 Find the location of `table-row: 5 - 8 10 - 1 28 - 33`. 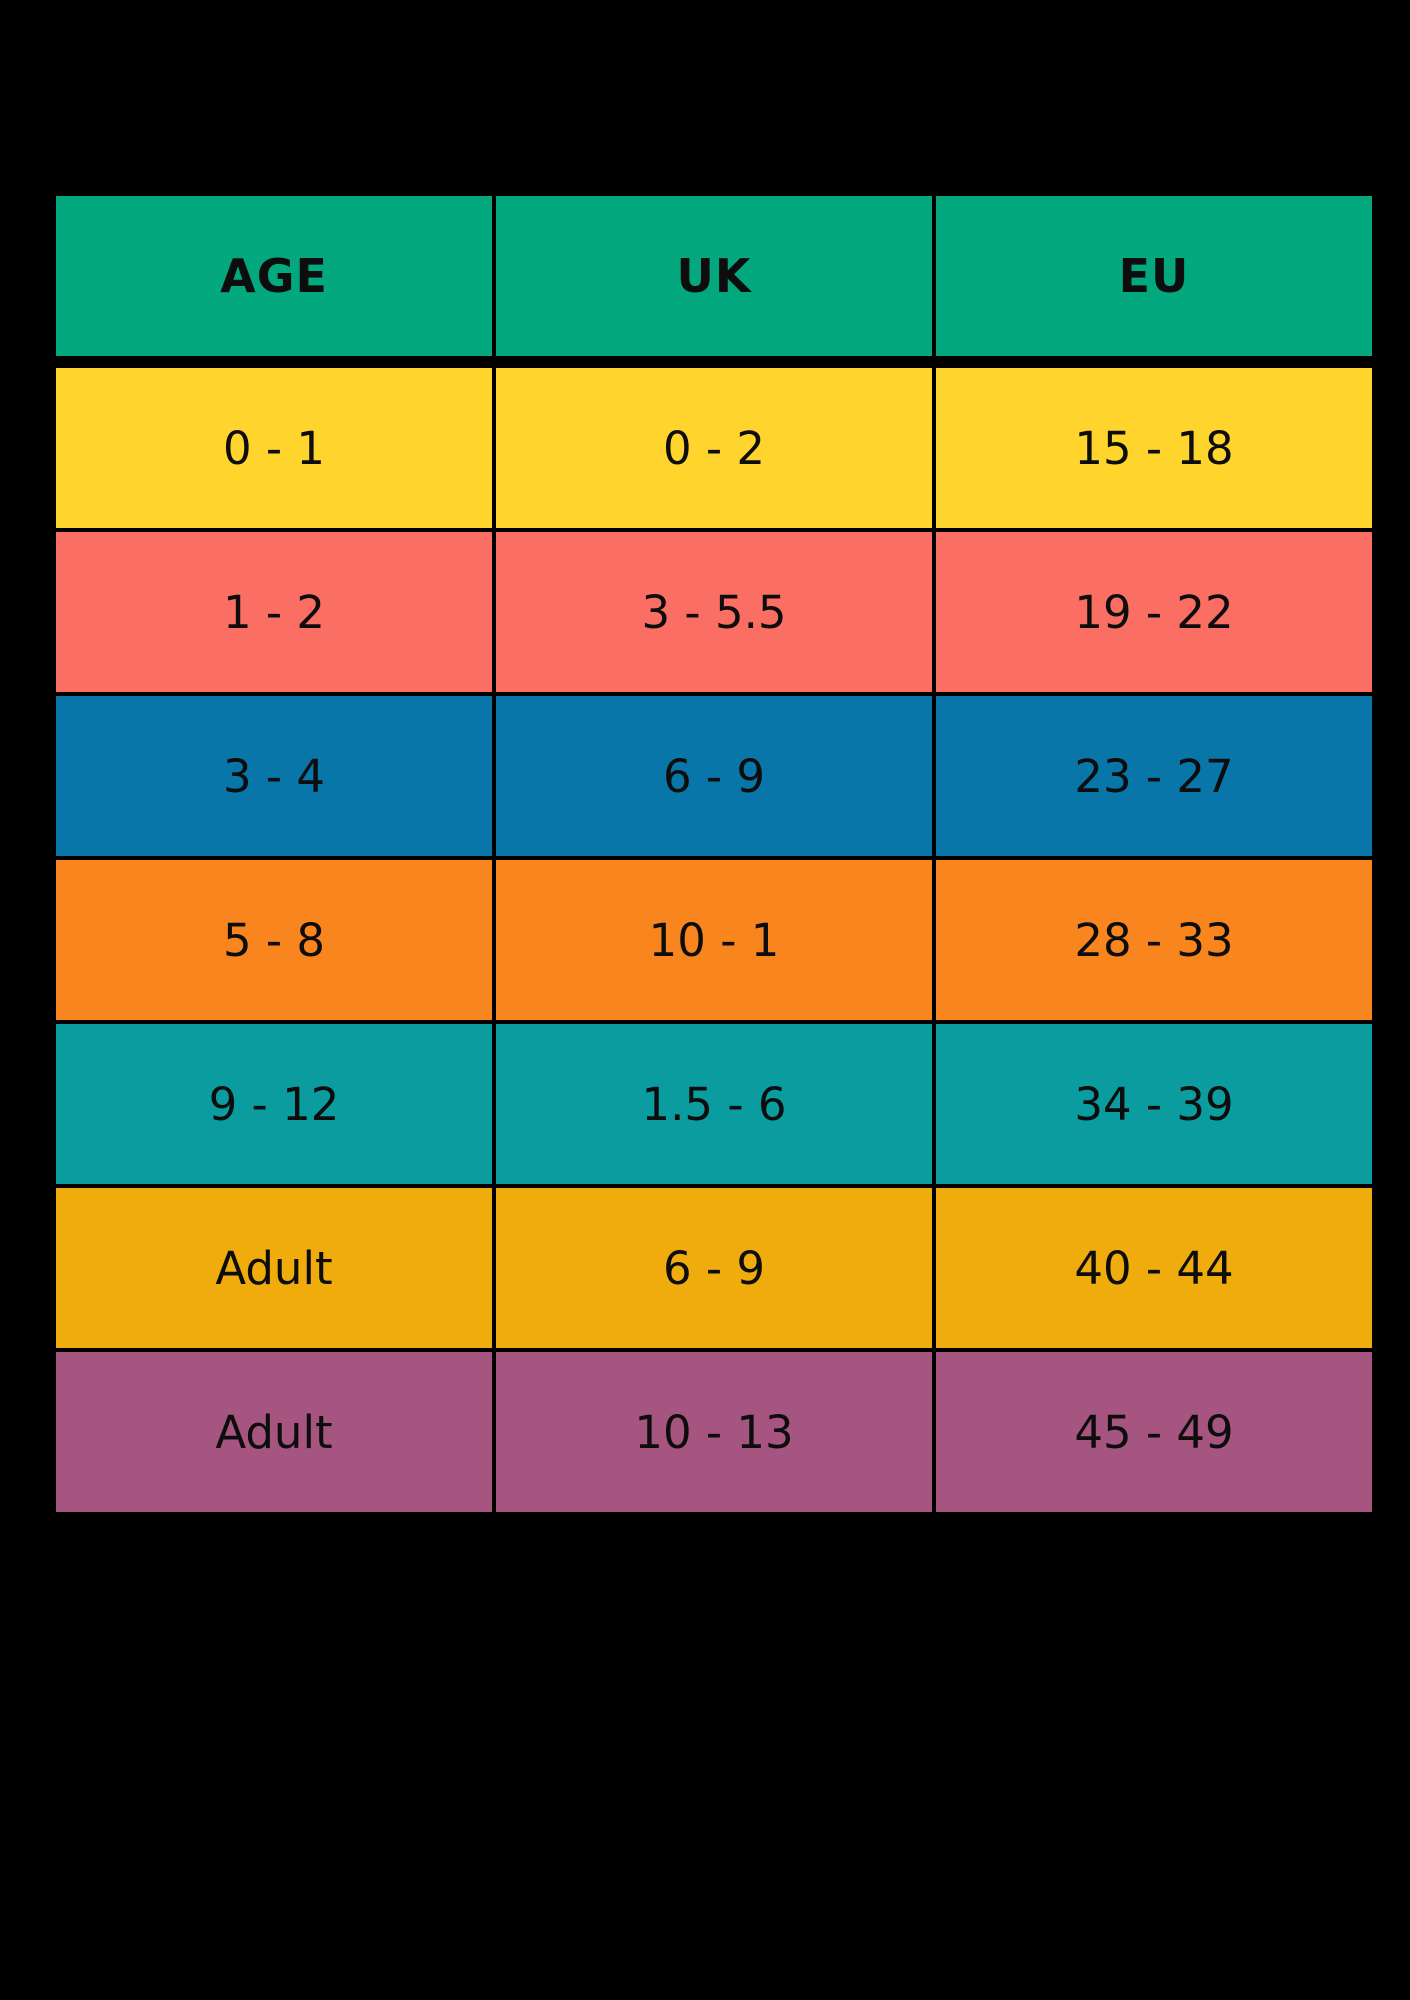

table-row: 5 - 8 10 - 1 28 - 33 is located at coordinates (714, 940).